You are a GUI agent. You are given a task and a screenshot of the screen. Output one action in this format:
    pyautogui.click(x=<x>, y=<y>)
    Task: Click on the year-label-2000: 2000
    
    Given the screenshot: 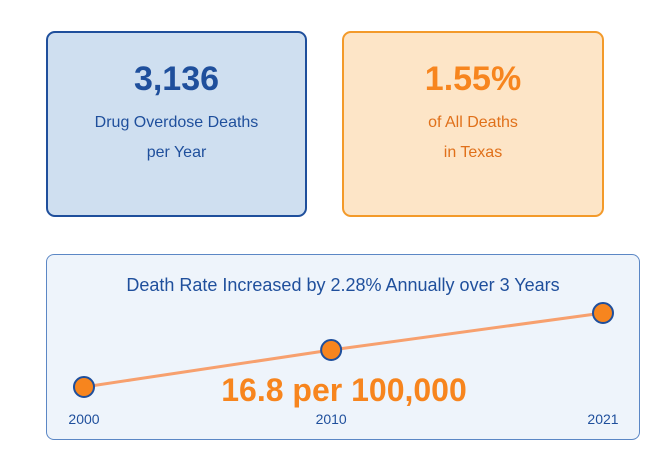 What is the action you would take?
    pyautogui.click(x=83, y=419)
    